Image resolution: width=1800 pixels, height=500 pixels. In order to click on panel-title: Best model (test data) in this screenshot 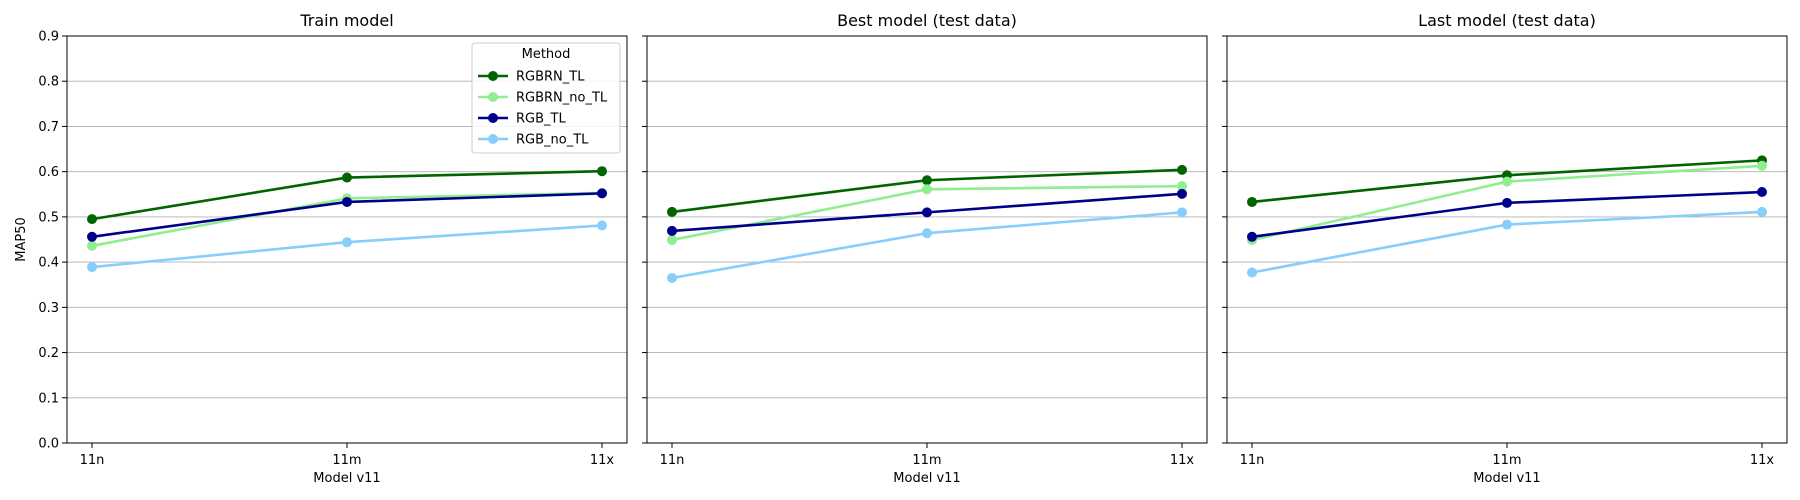, I will do `click(927, 20)`.